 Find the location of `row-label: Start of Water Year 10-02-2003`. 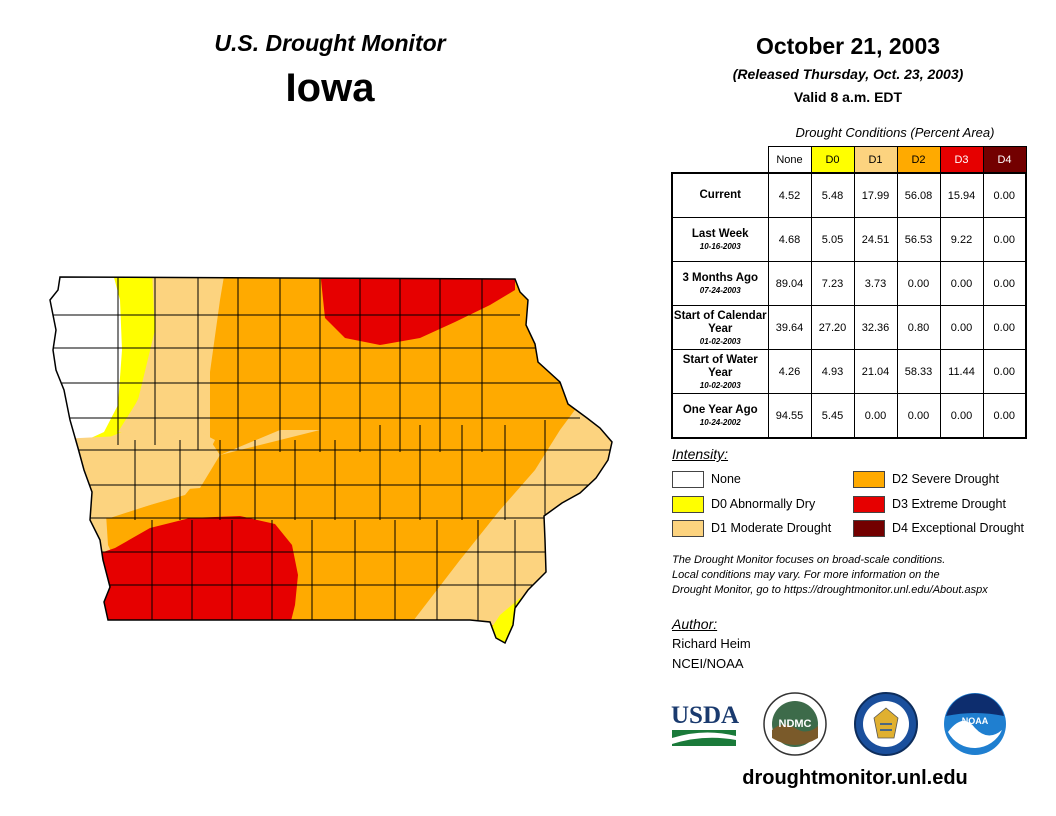

row-label: Start of Water Year 10-02-2003 is located at coordinates (720, 371).